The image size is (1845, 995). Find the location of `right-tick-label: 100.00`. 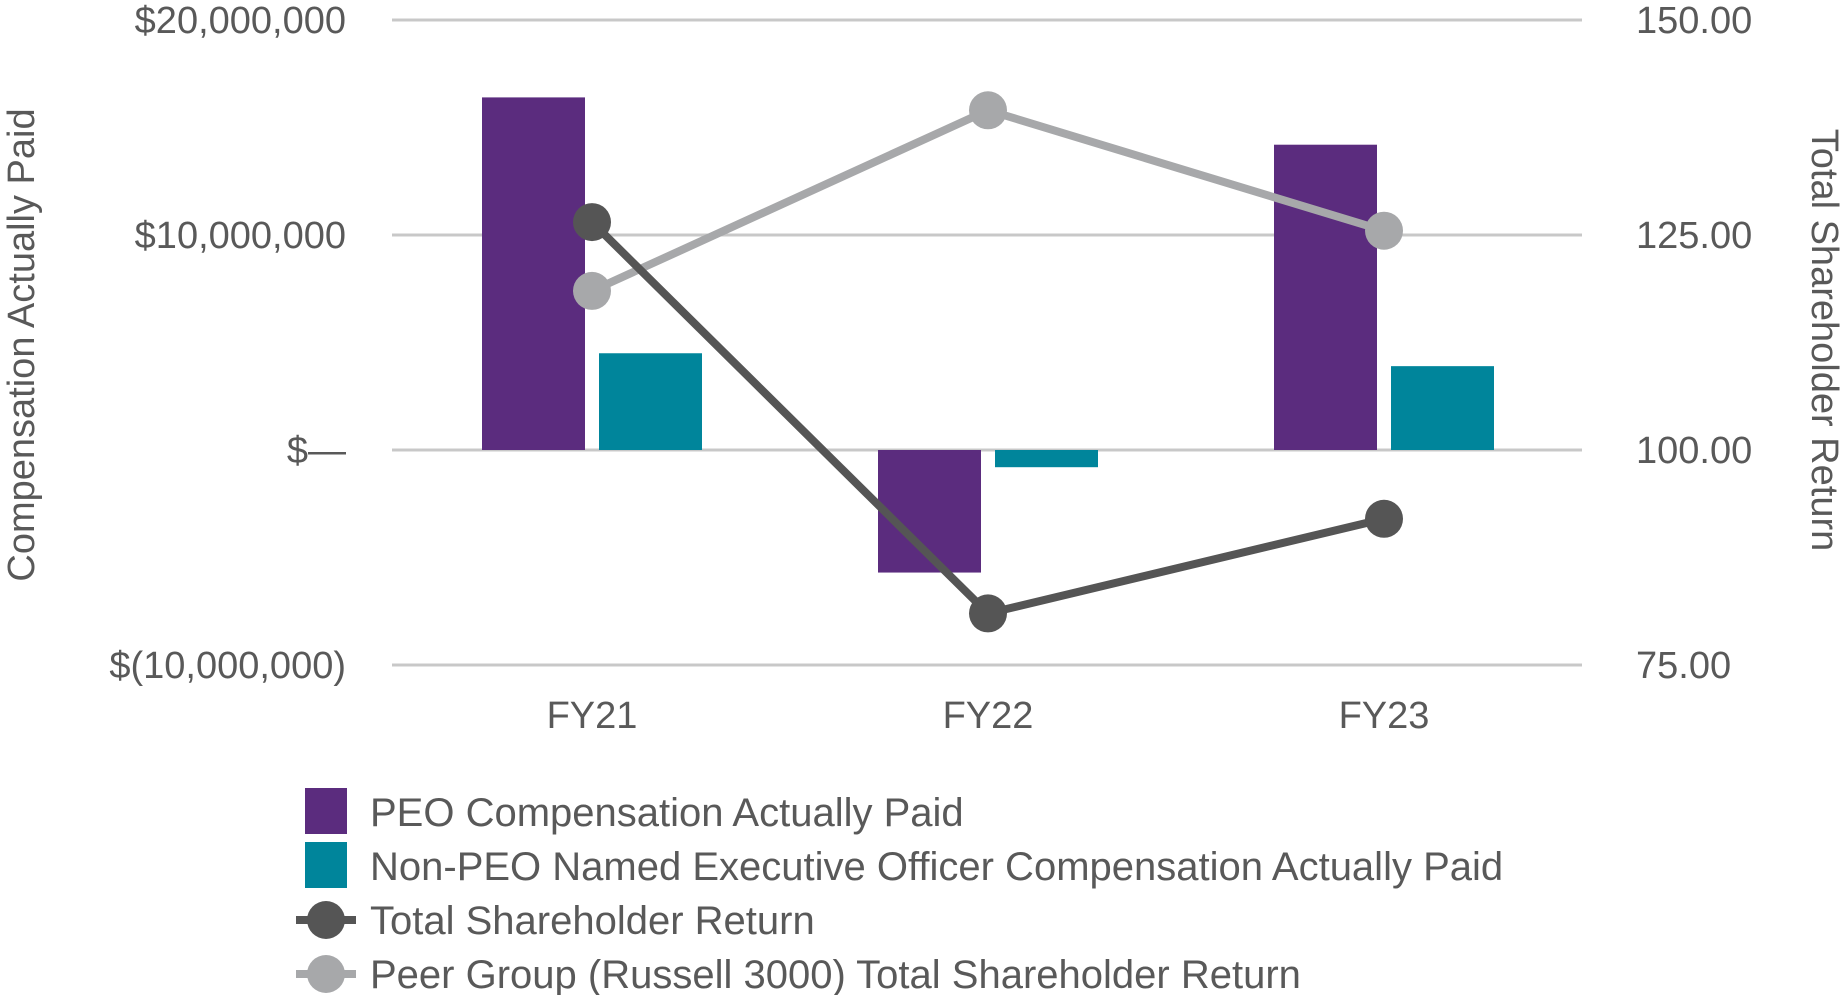

right-tick-label: 100.00 is located at coordinates (1694, 451).